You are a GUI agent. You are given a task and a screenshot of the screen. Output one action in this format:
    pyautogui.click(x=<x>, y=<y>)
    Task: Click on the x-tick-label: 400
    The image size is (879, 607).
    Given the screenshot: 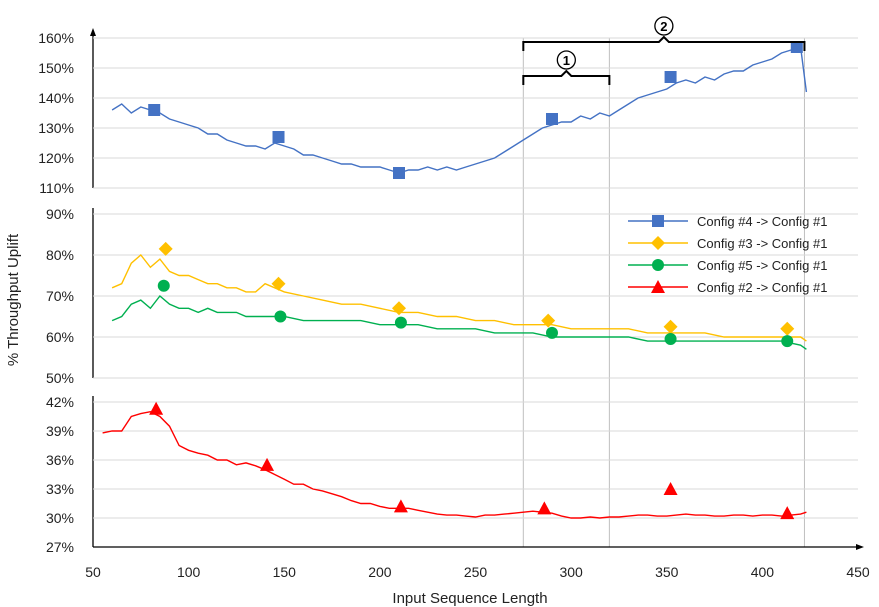 What is the action you would take?
    pyautogui.click(x=763, y=572)
    